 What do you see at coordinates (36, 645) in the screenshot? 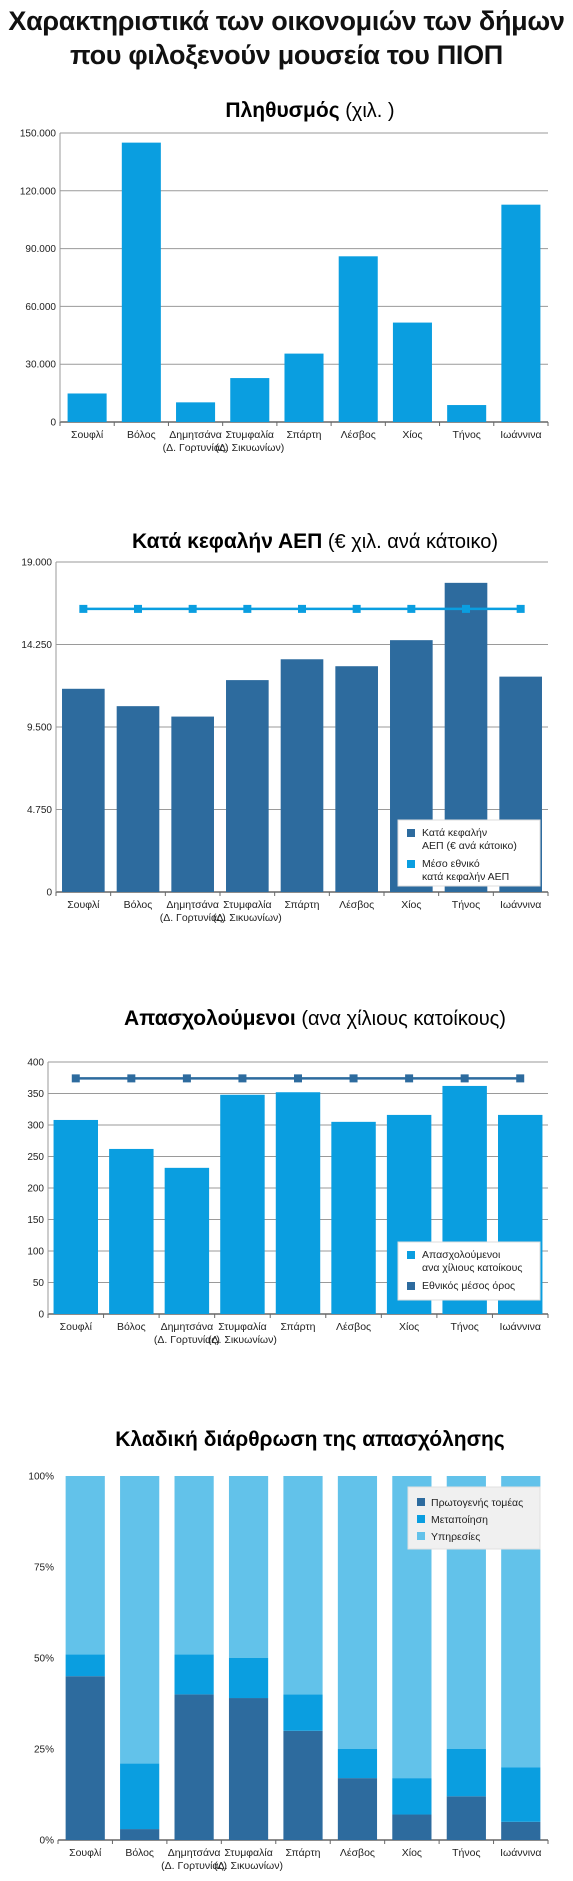
I see `y-tick-label: 14.250` at bounding box center [36, 645].